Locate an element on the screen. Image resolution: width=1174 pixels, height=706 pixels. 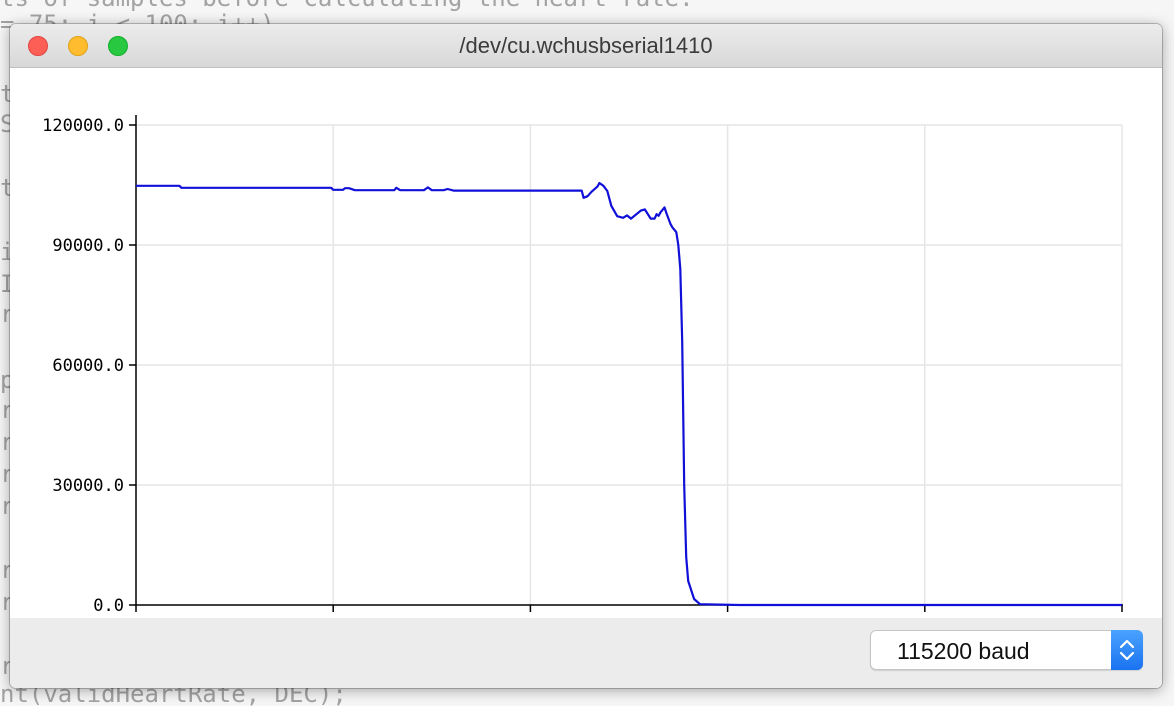
title-bar: /dev/cu.wchusbserial1410 is located at coordinates (586, 46).